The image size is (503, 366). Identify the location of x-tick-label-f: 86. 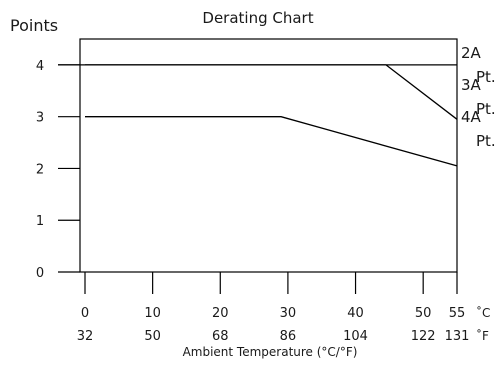
(288, 336).